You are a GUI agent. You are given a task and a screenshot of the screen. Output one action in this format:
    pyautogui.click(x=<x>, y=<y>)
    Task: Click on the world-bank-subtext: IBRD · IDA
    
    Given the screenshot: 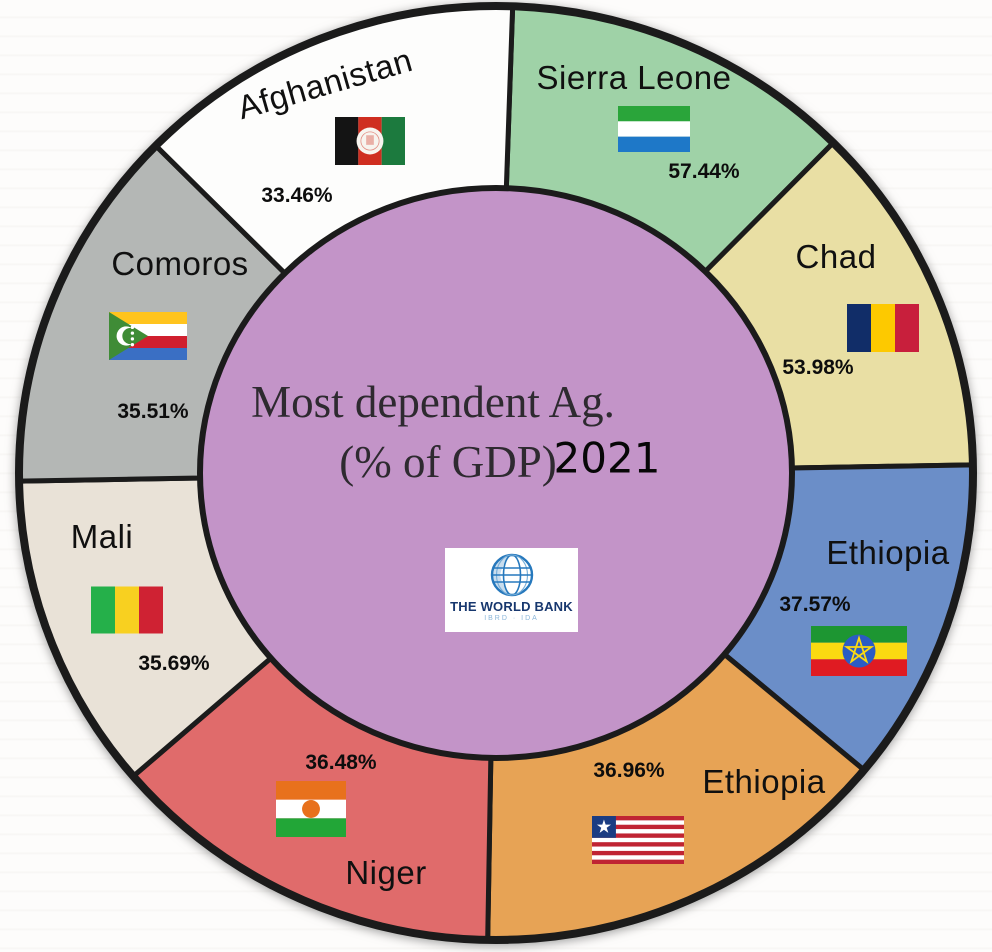 What is the action you would take?
    pyautogui.click(x=511, y=618)
    